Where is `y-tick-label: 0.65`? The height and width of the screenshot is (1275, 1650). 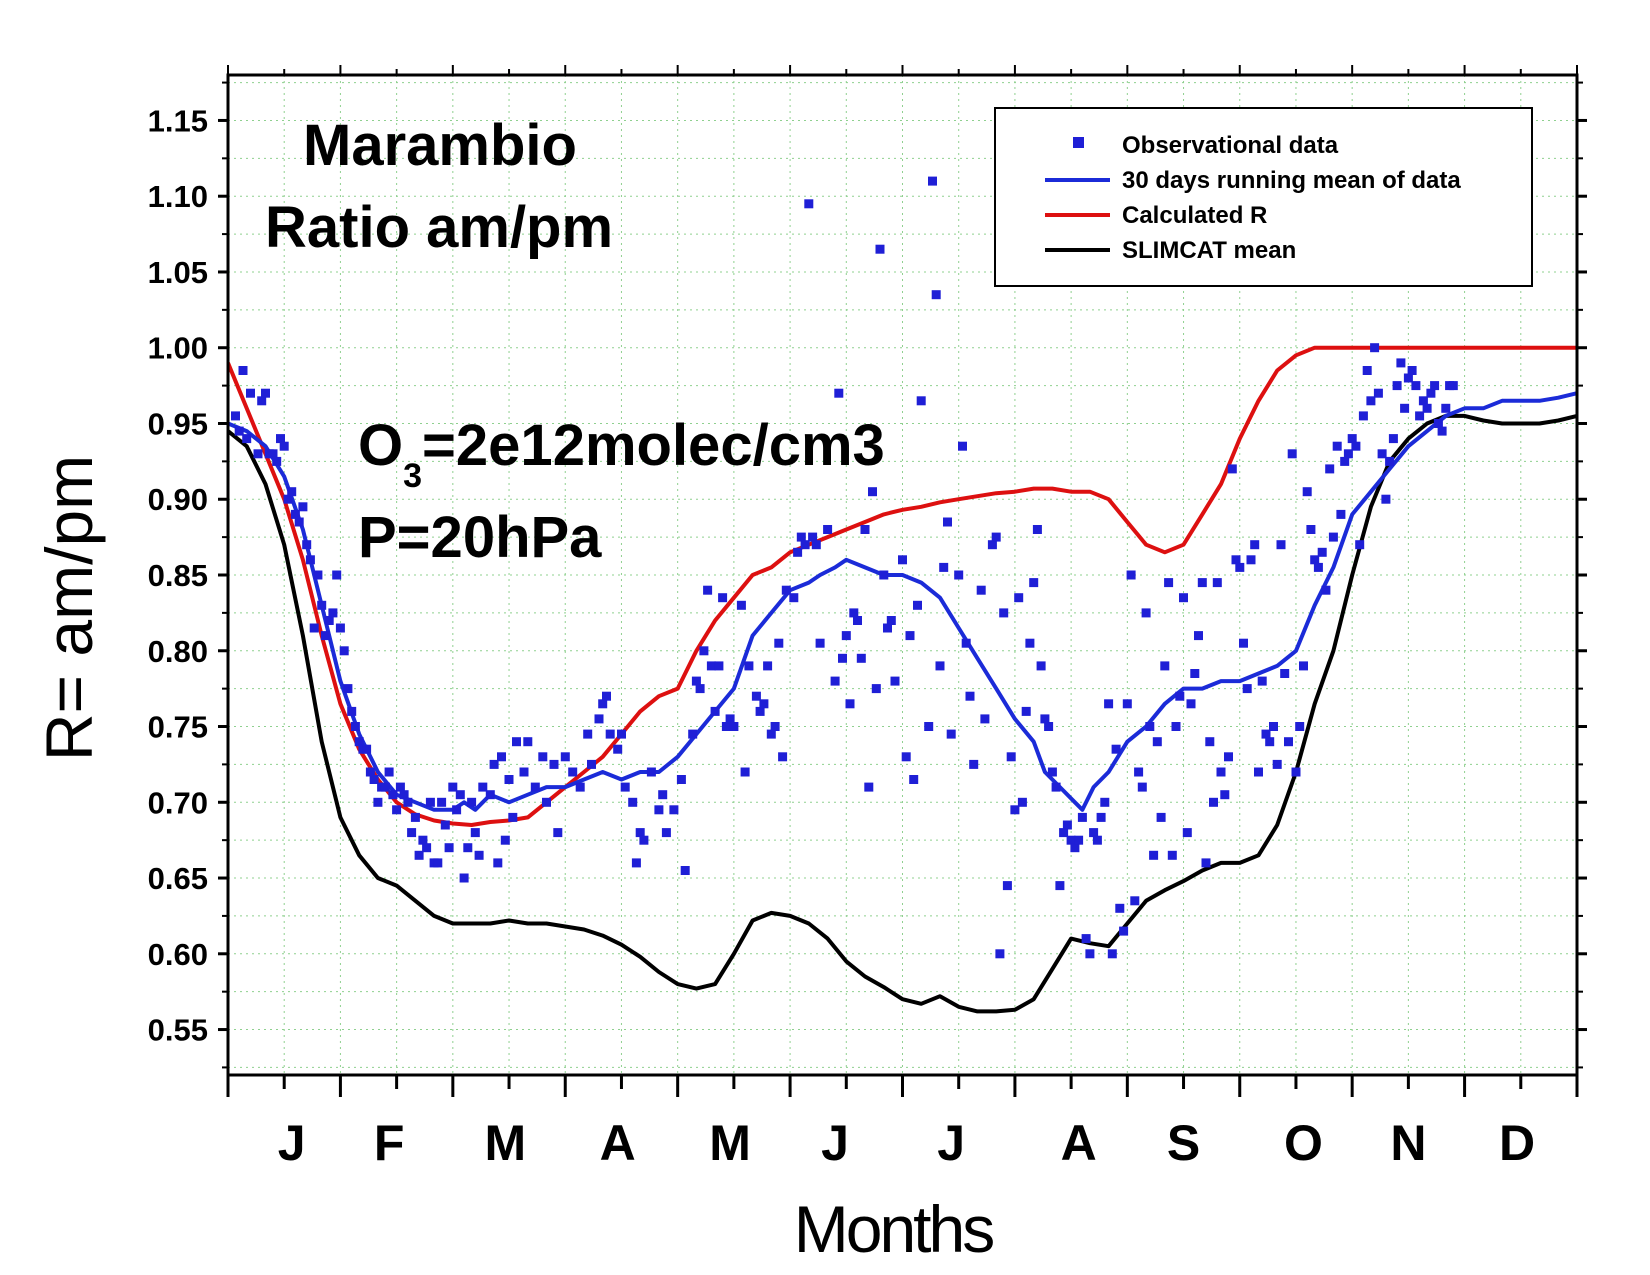
y-tick-label: 0.65 is located at coordinates (178, 878).